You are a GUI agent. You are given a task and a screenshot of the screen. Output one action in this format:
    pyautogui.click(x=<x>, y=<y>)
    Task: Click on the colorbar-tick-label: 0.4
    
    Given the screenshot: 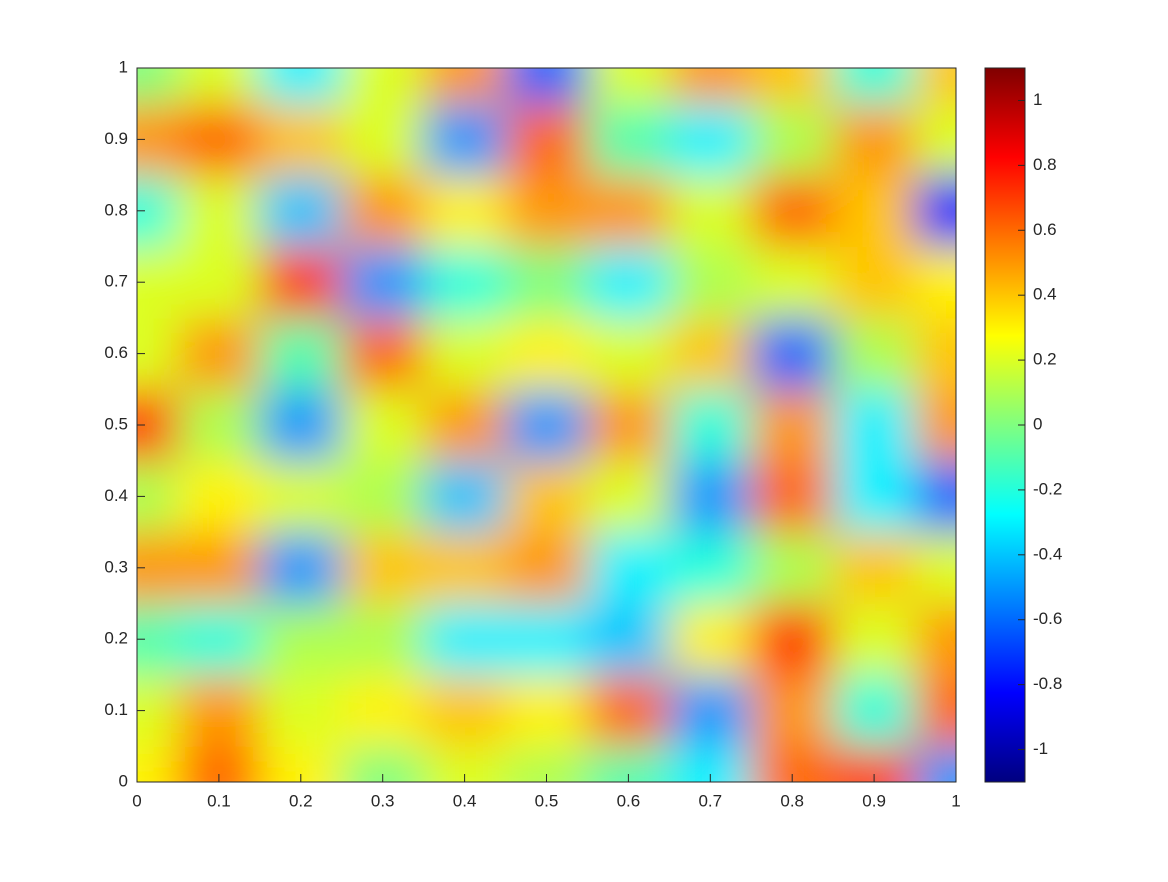 What is the action you would take?
    pyautogui.click(x=1045, y=294)
    